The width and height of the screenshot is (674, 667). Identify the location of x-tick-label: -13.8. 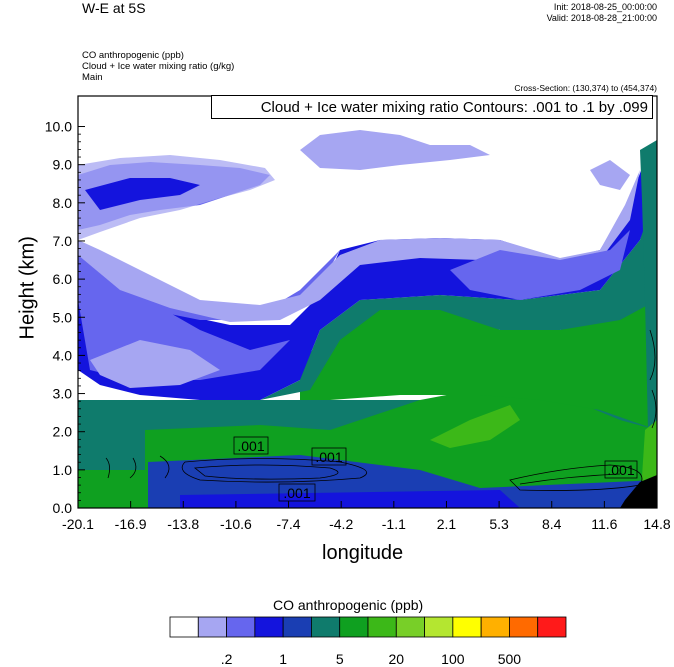
(183, 524).